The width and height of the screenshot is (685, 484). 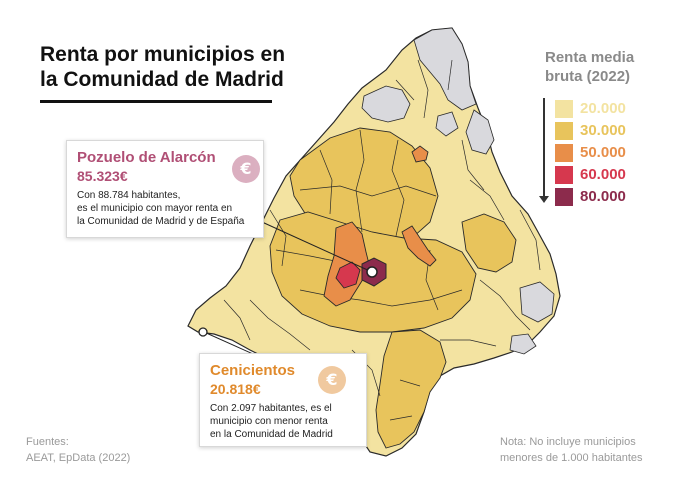 I want to click on legend-arrow, so click(x=544, y=148).